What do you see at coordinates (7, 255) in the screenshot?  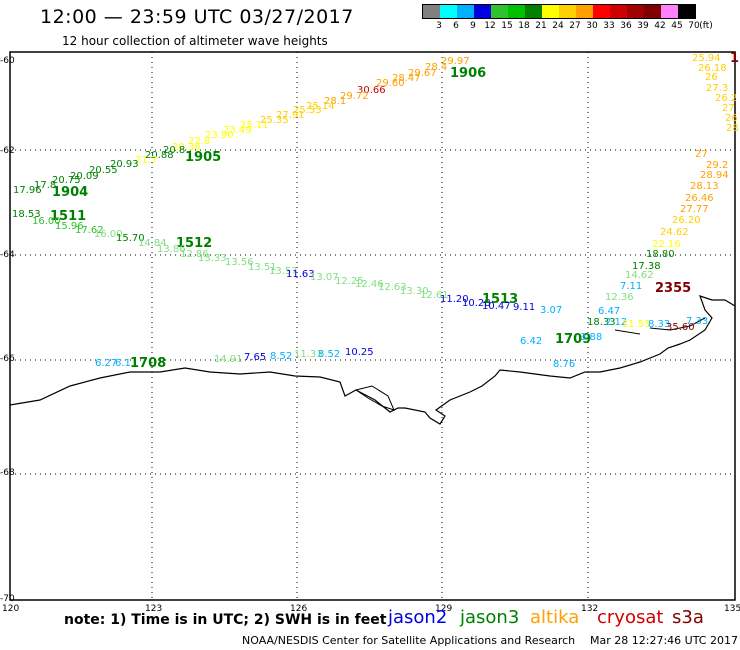 I see `latitude-label: -64` at bounding box center [7, 255].